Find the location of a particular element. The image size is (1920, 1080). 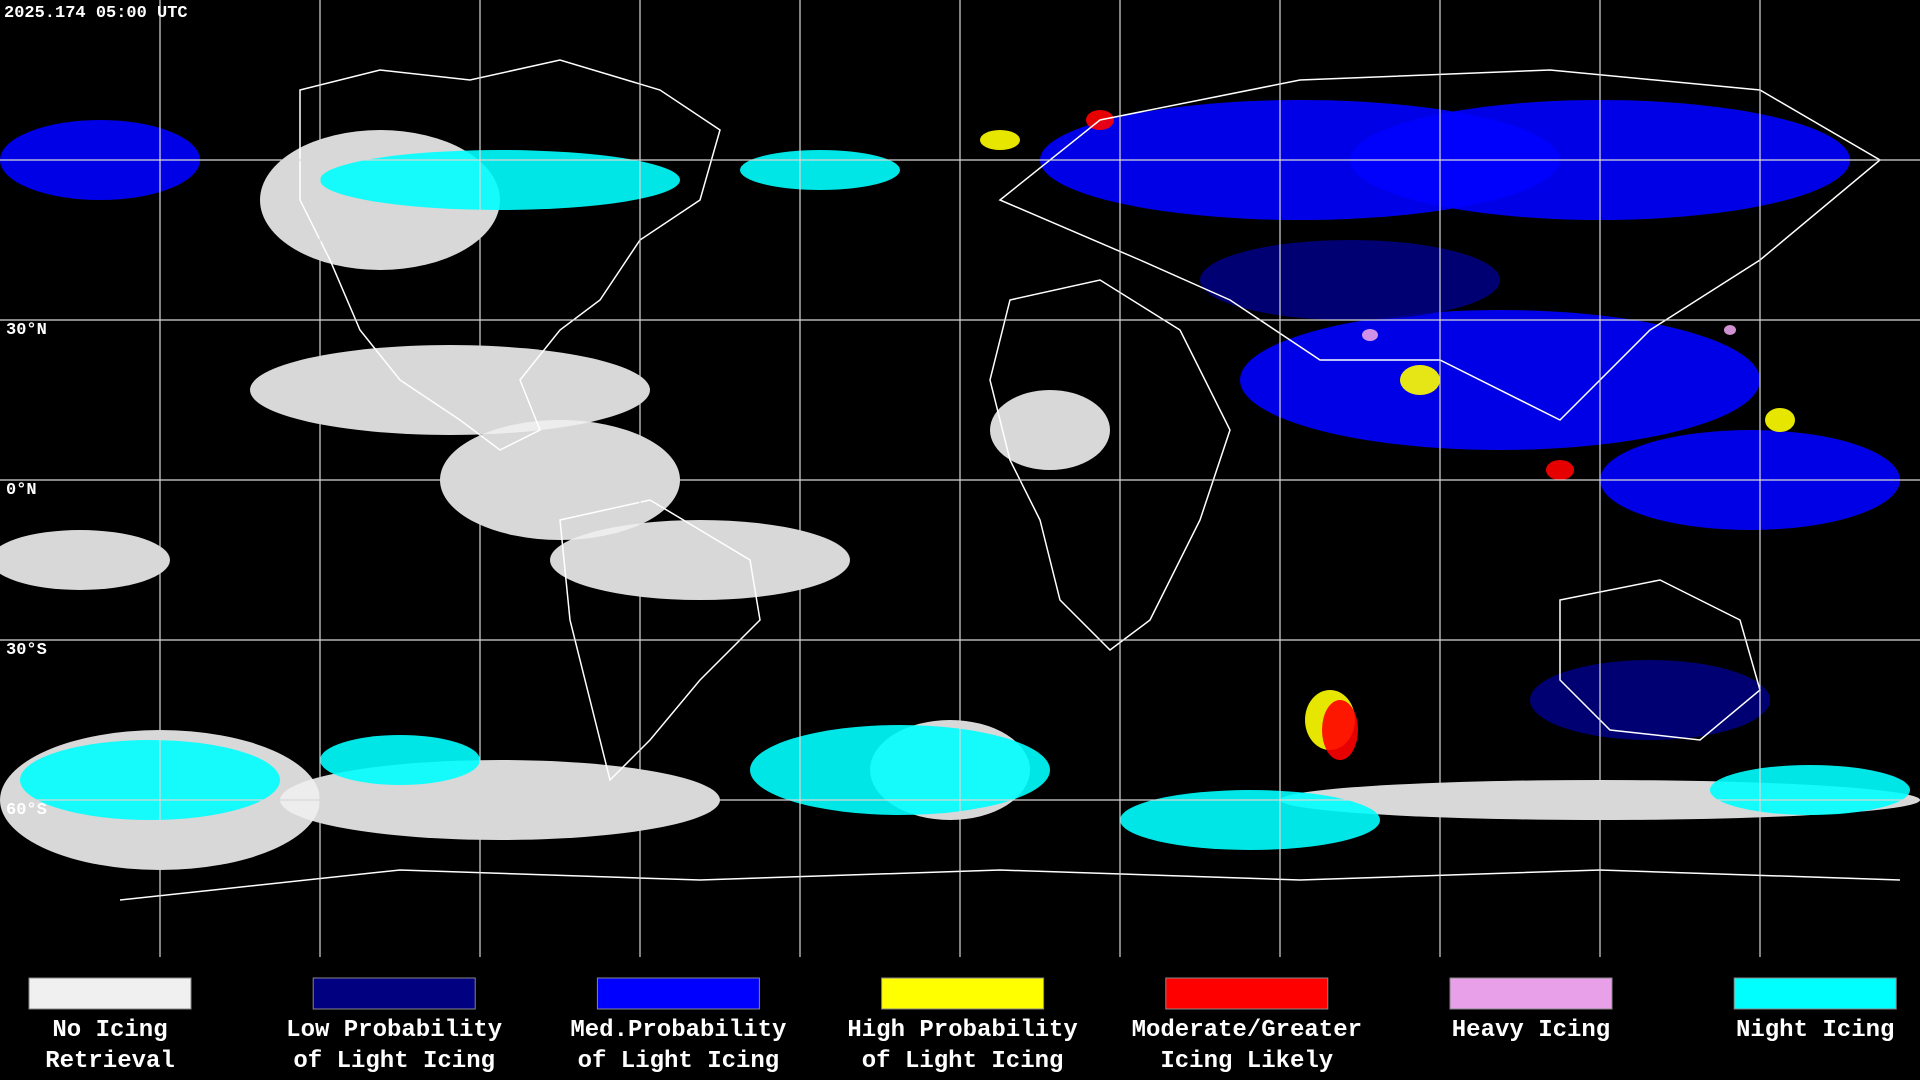

legend-label: High Probability is located at coordinates (962, 1030).